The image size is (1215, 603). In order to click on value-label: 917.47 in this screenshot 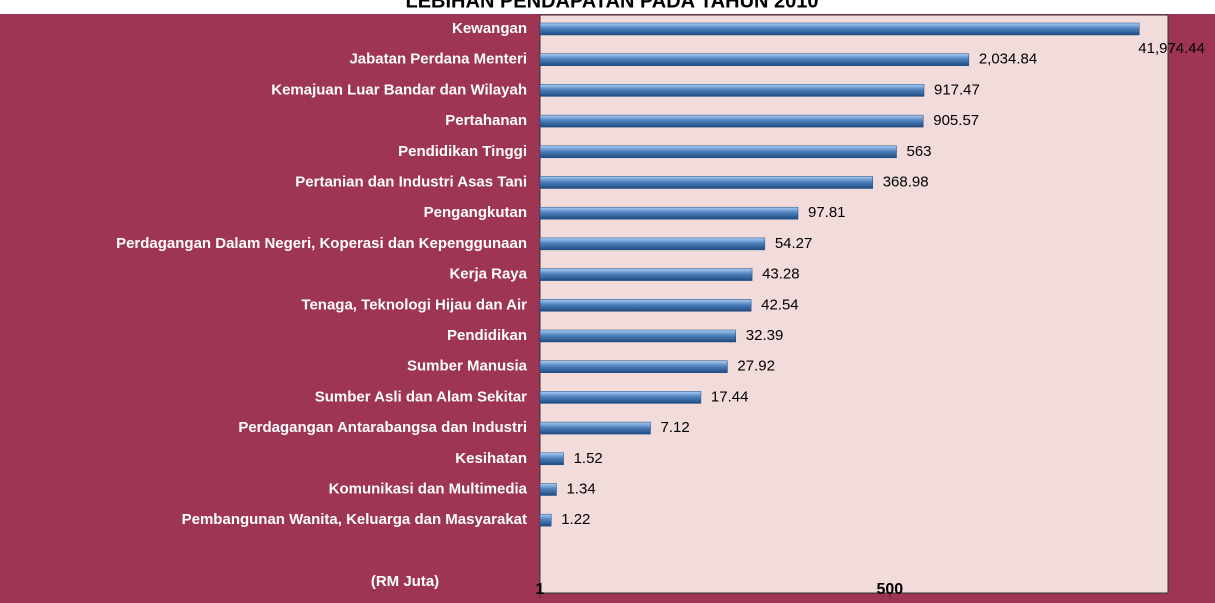, I will do `click(957, 89)`.